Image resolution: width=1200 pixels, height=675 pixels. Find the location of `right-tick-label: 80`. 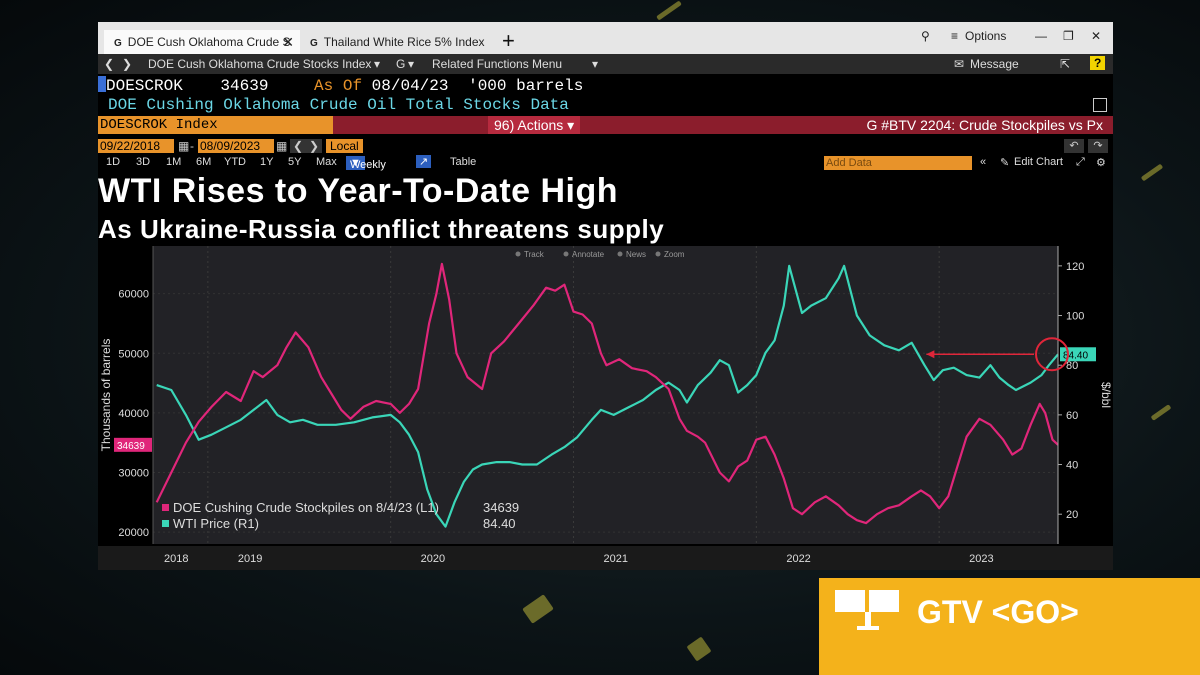

right-tick-label: 80 is located at coordinates (1072, 366).